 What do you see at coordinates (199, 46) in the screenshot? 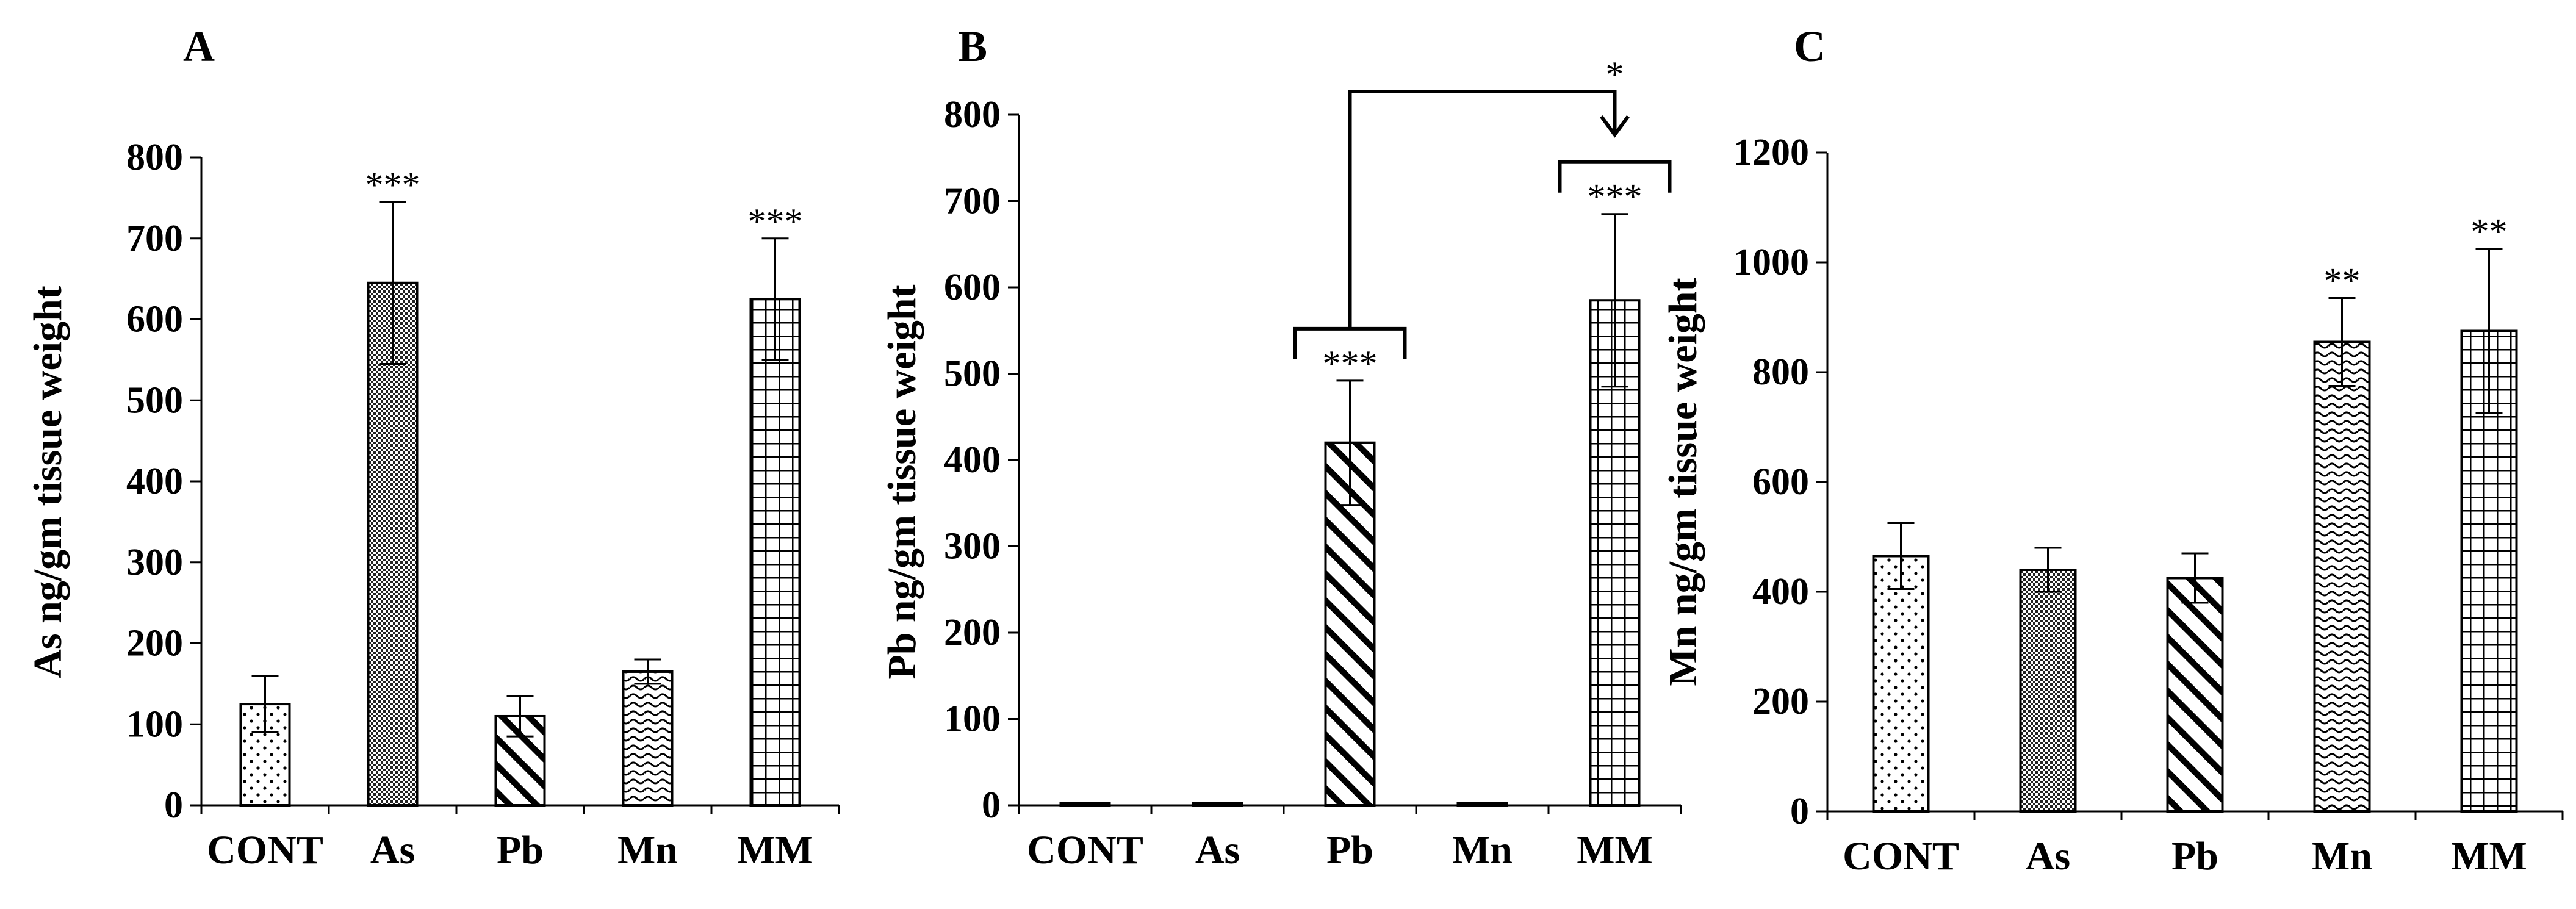
I see `panel-label: A` at bounding box center [199, 46].